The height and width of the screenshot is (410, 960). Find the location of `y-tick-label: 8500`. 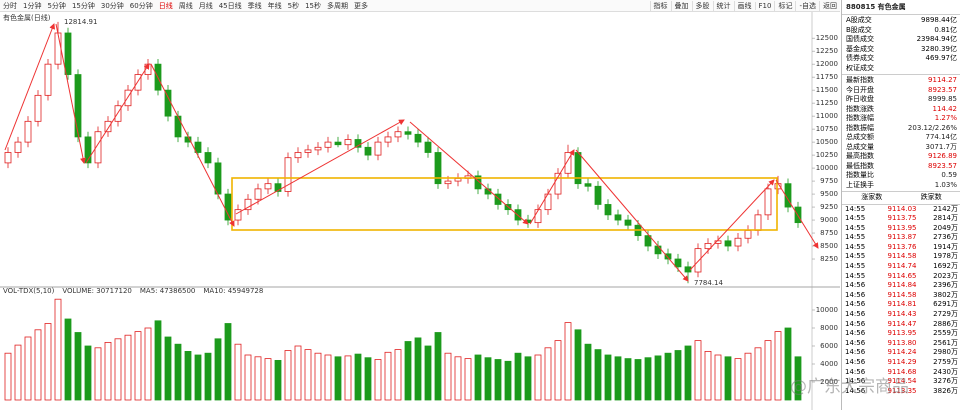

y-tick-label: 8500 is located at coordinates (829, 246).